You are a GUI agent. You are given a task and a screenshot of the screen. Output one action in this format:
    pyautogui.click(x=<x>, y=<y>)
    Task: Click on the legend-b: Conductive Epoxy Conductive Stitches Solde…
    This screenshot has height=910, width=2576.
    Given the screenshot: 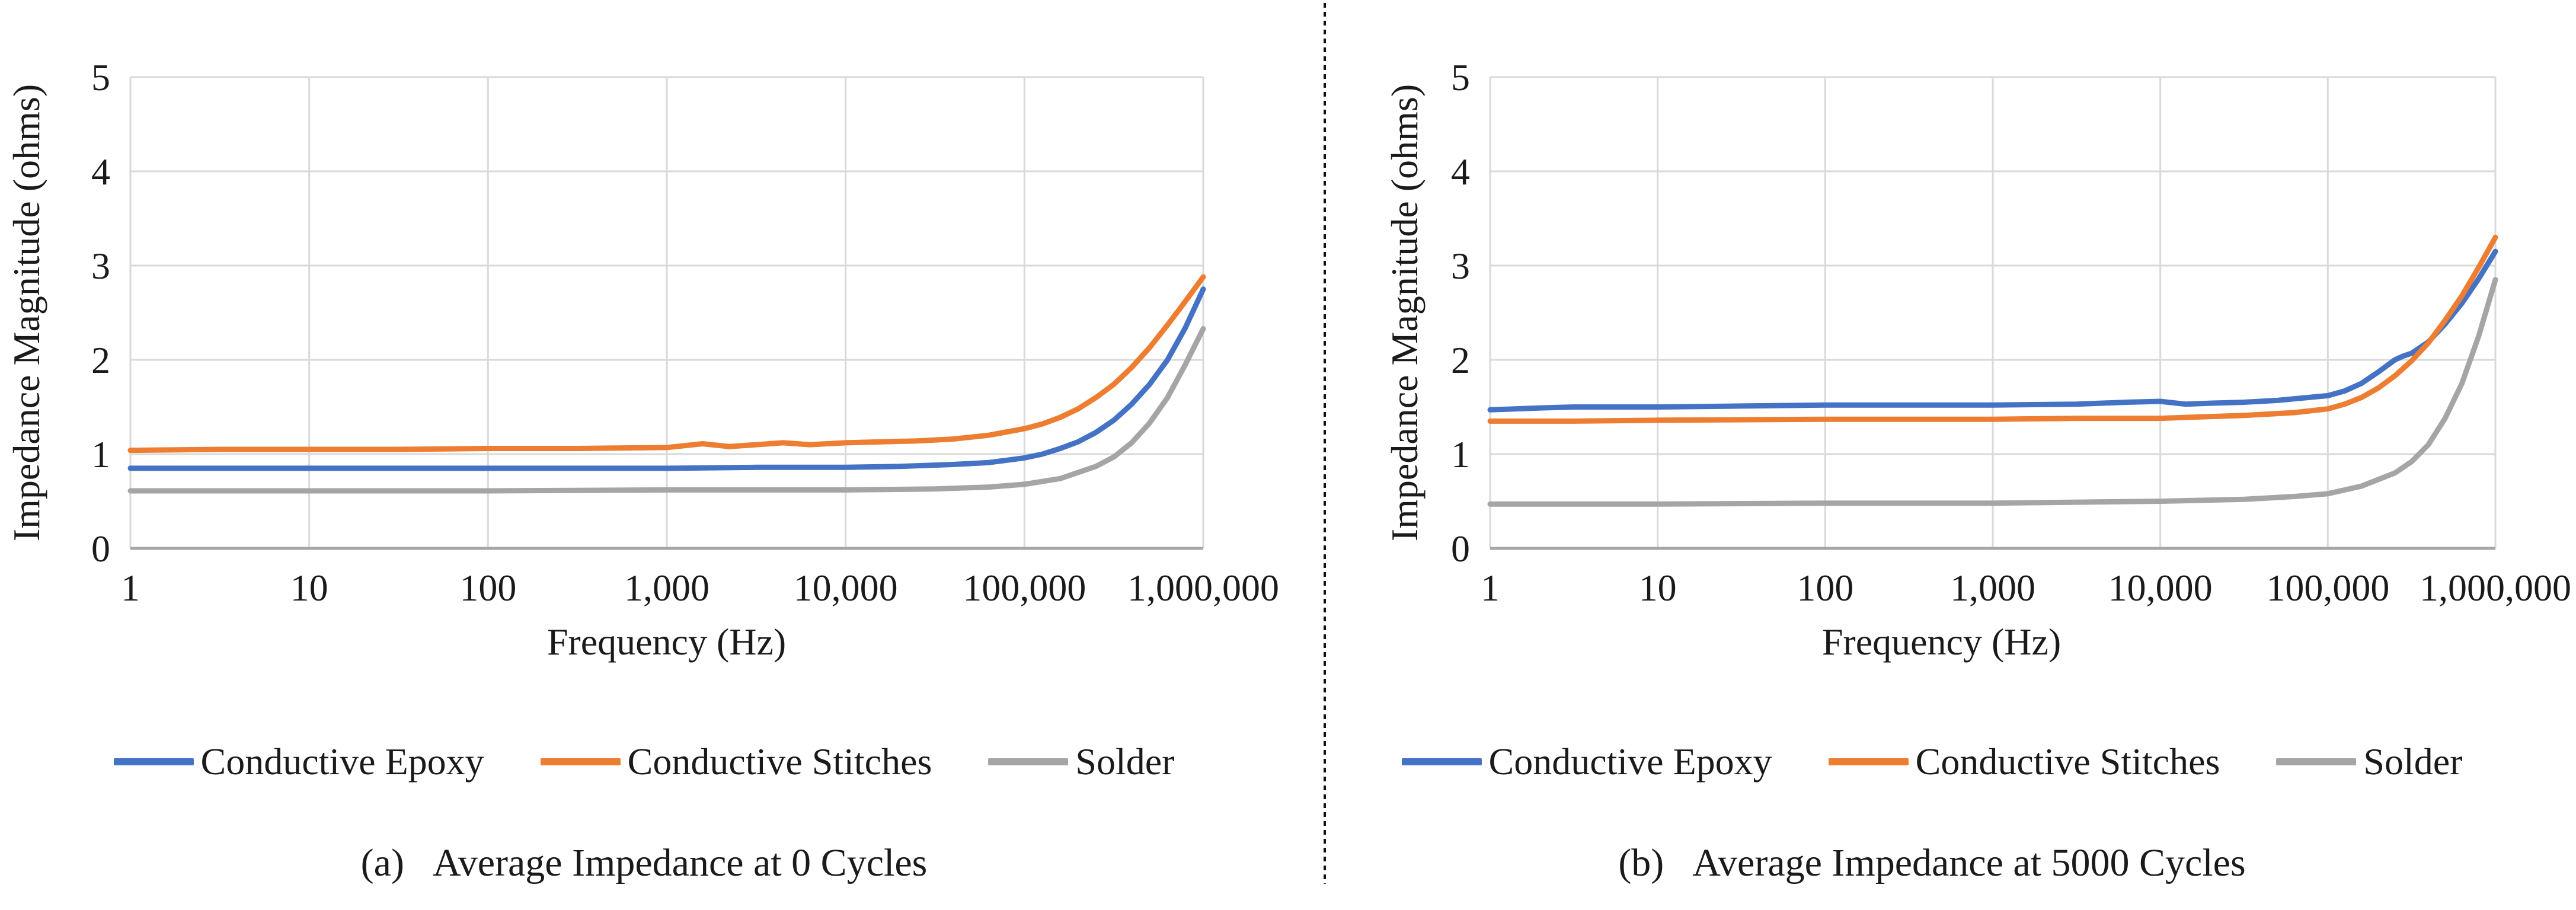 What is the action you would take?
    pyautogui.click(x=1932, y=762)
    